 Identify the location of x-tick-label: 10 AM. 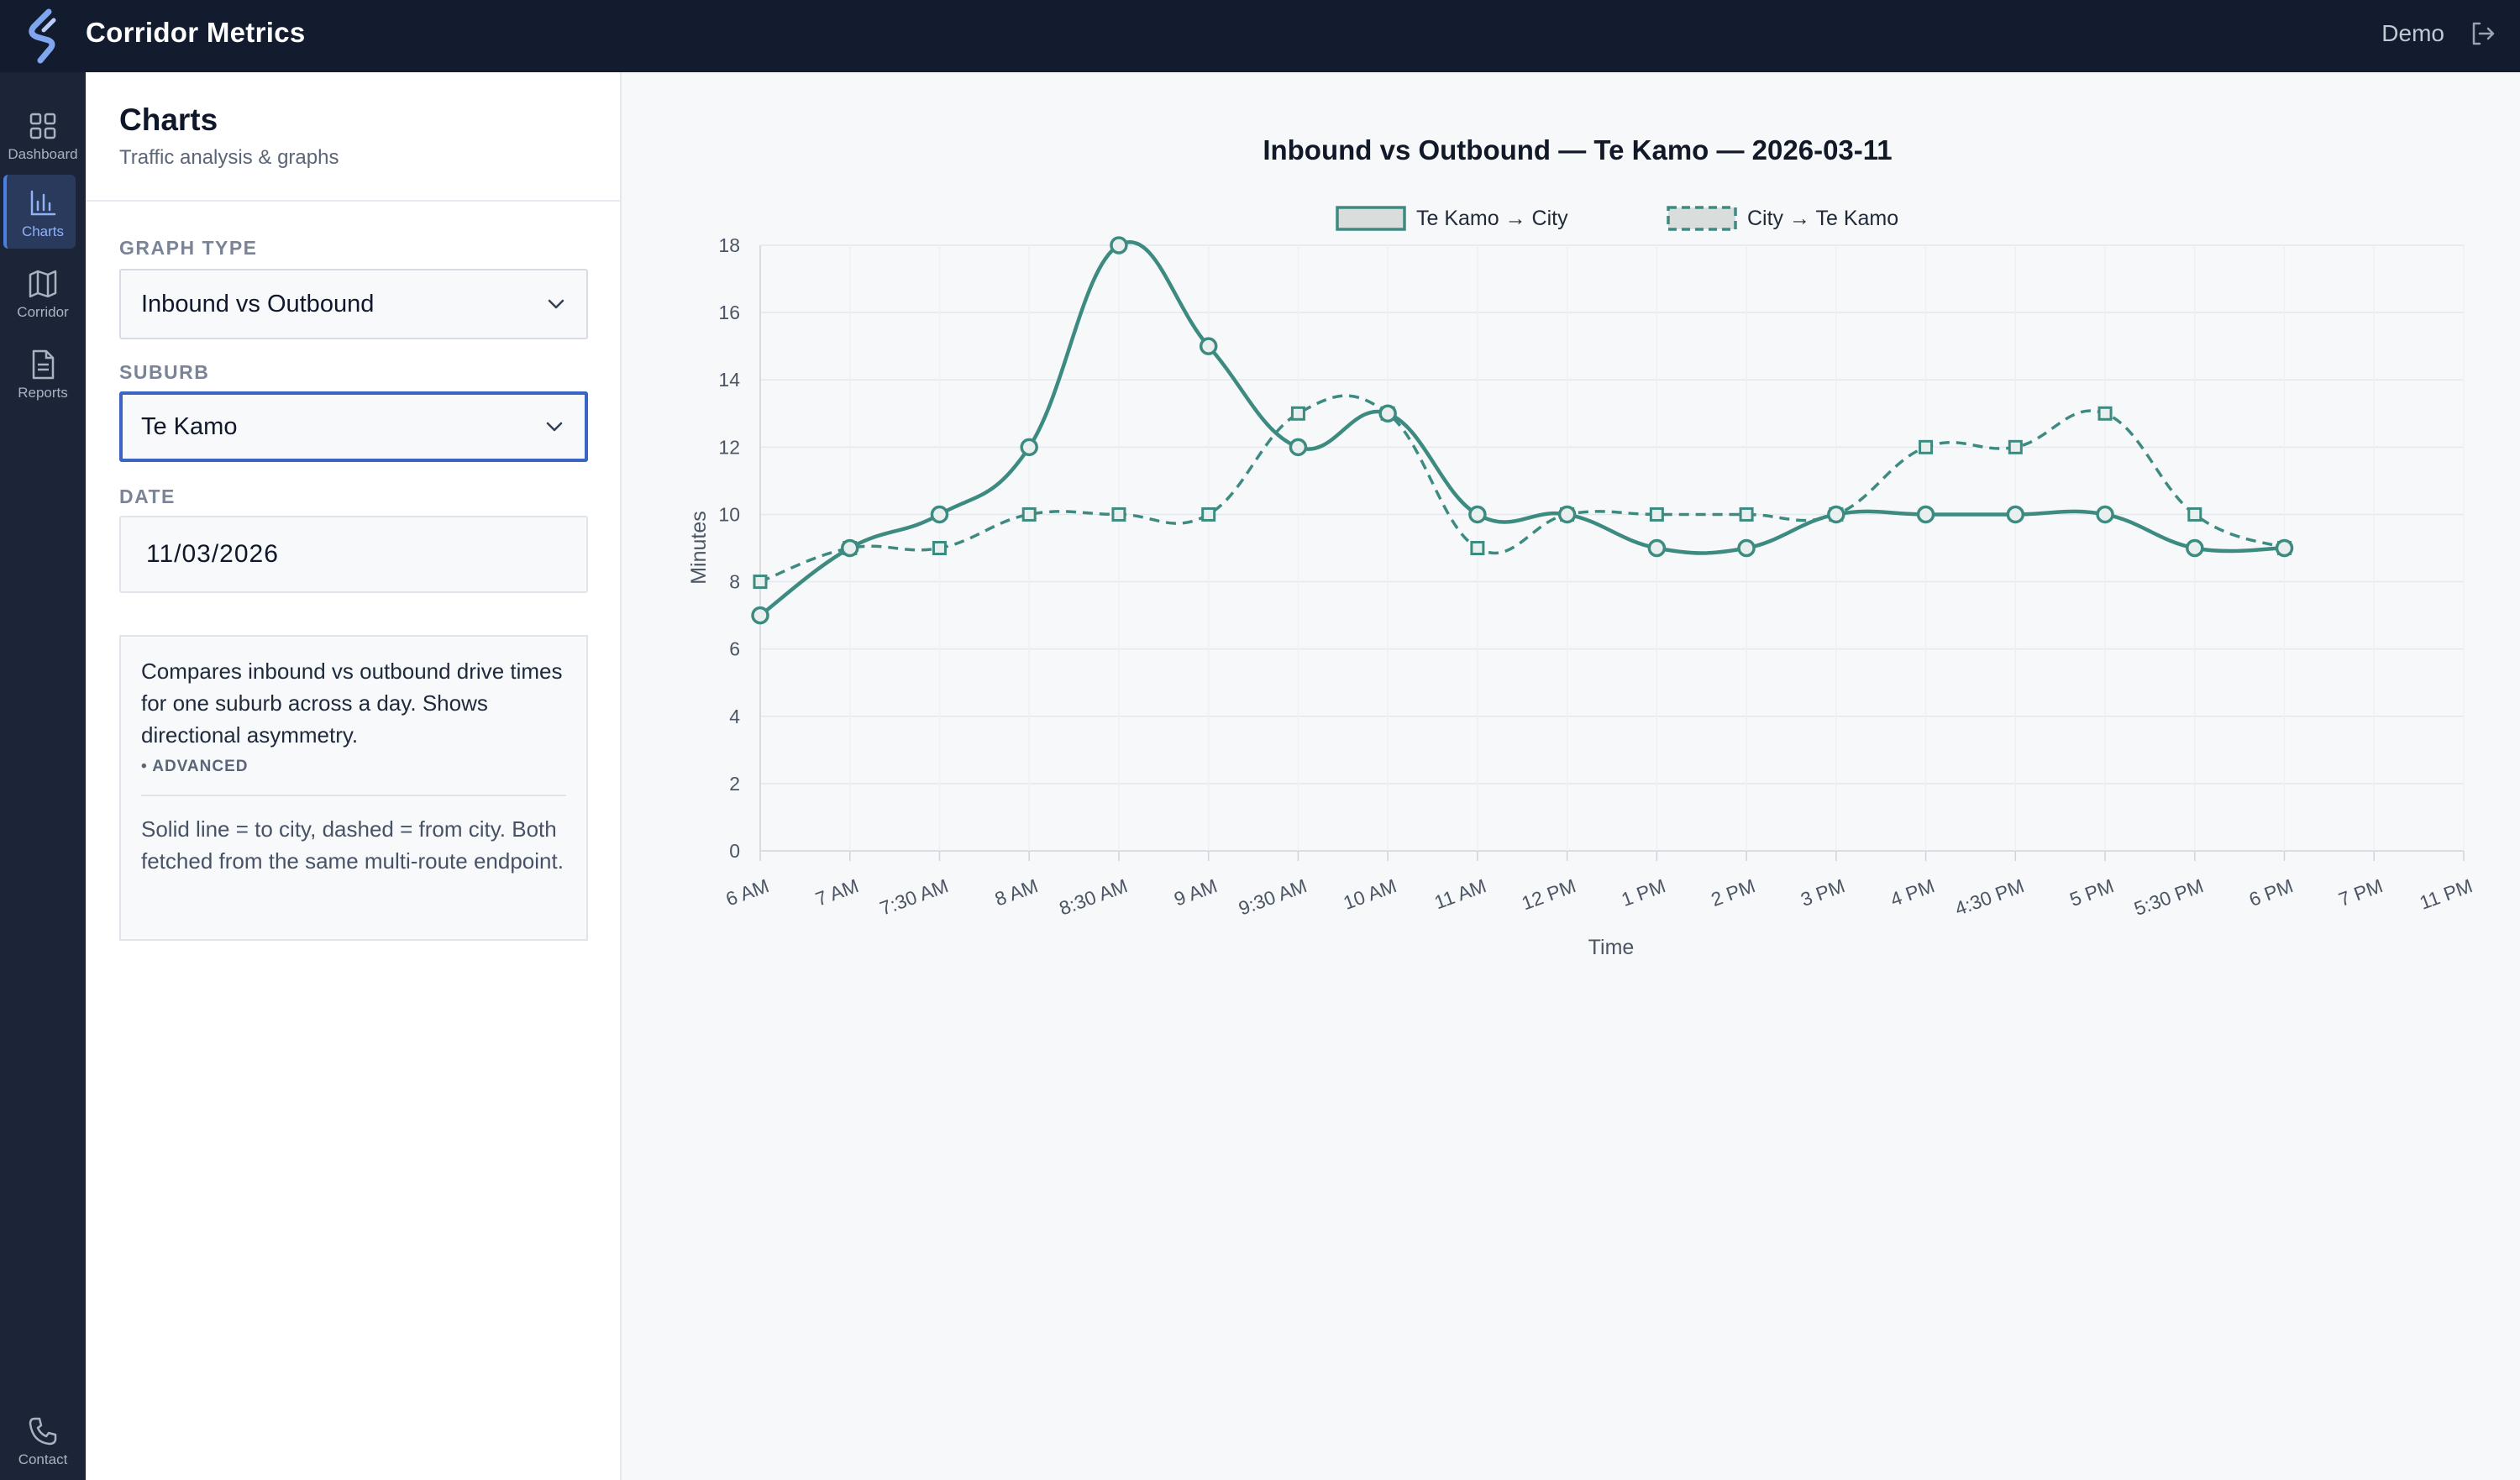
(1370, 894).